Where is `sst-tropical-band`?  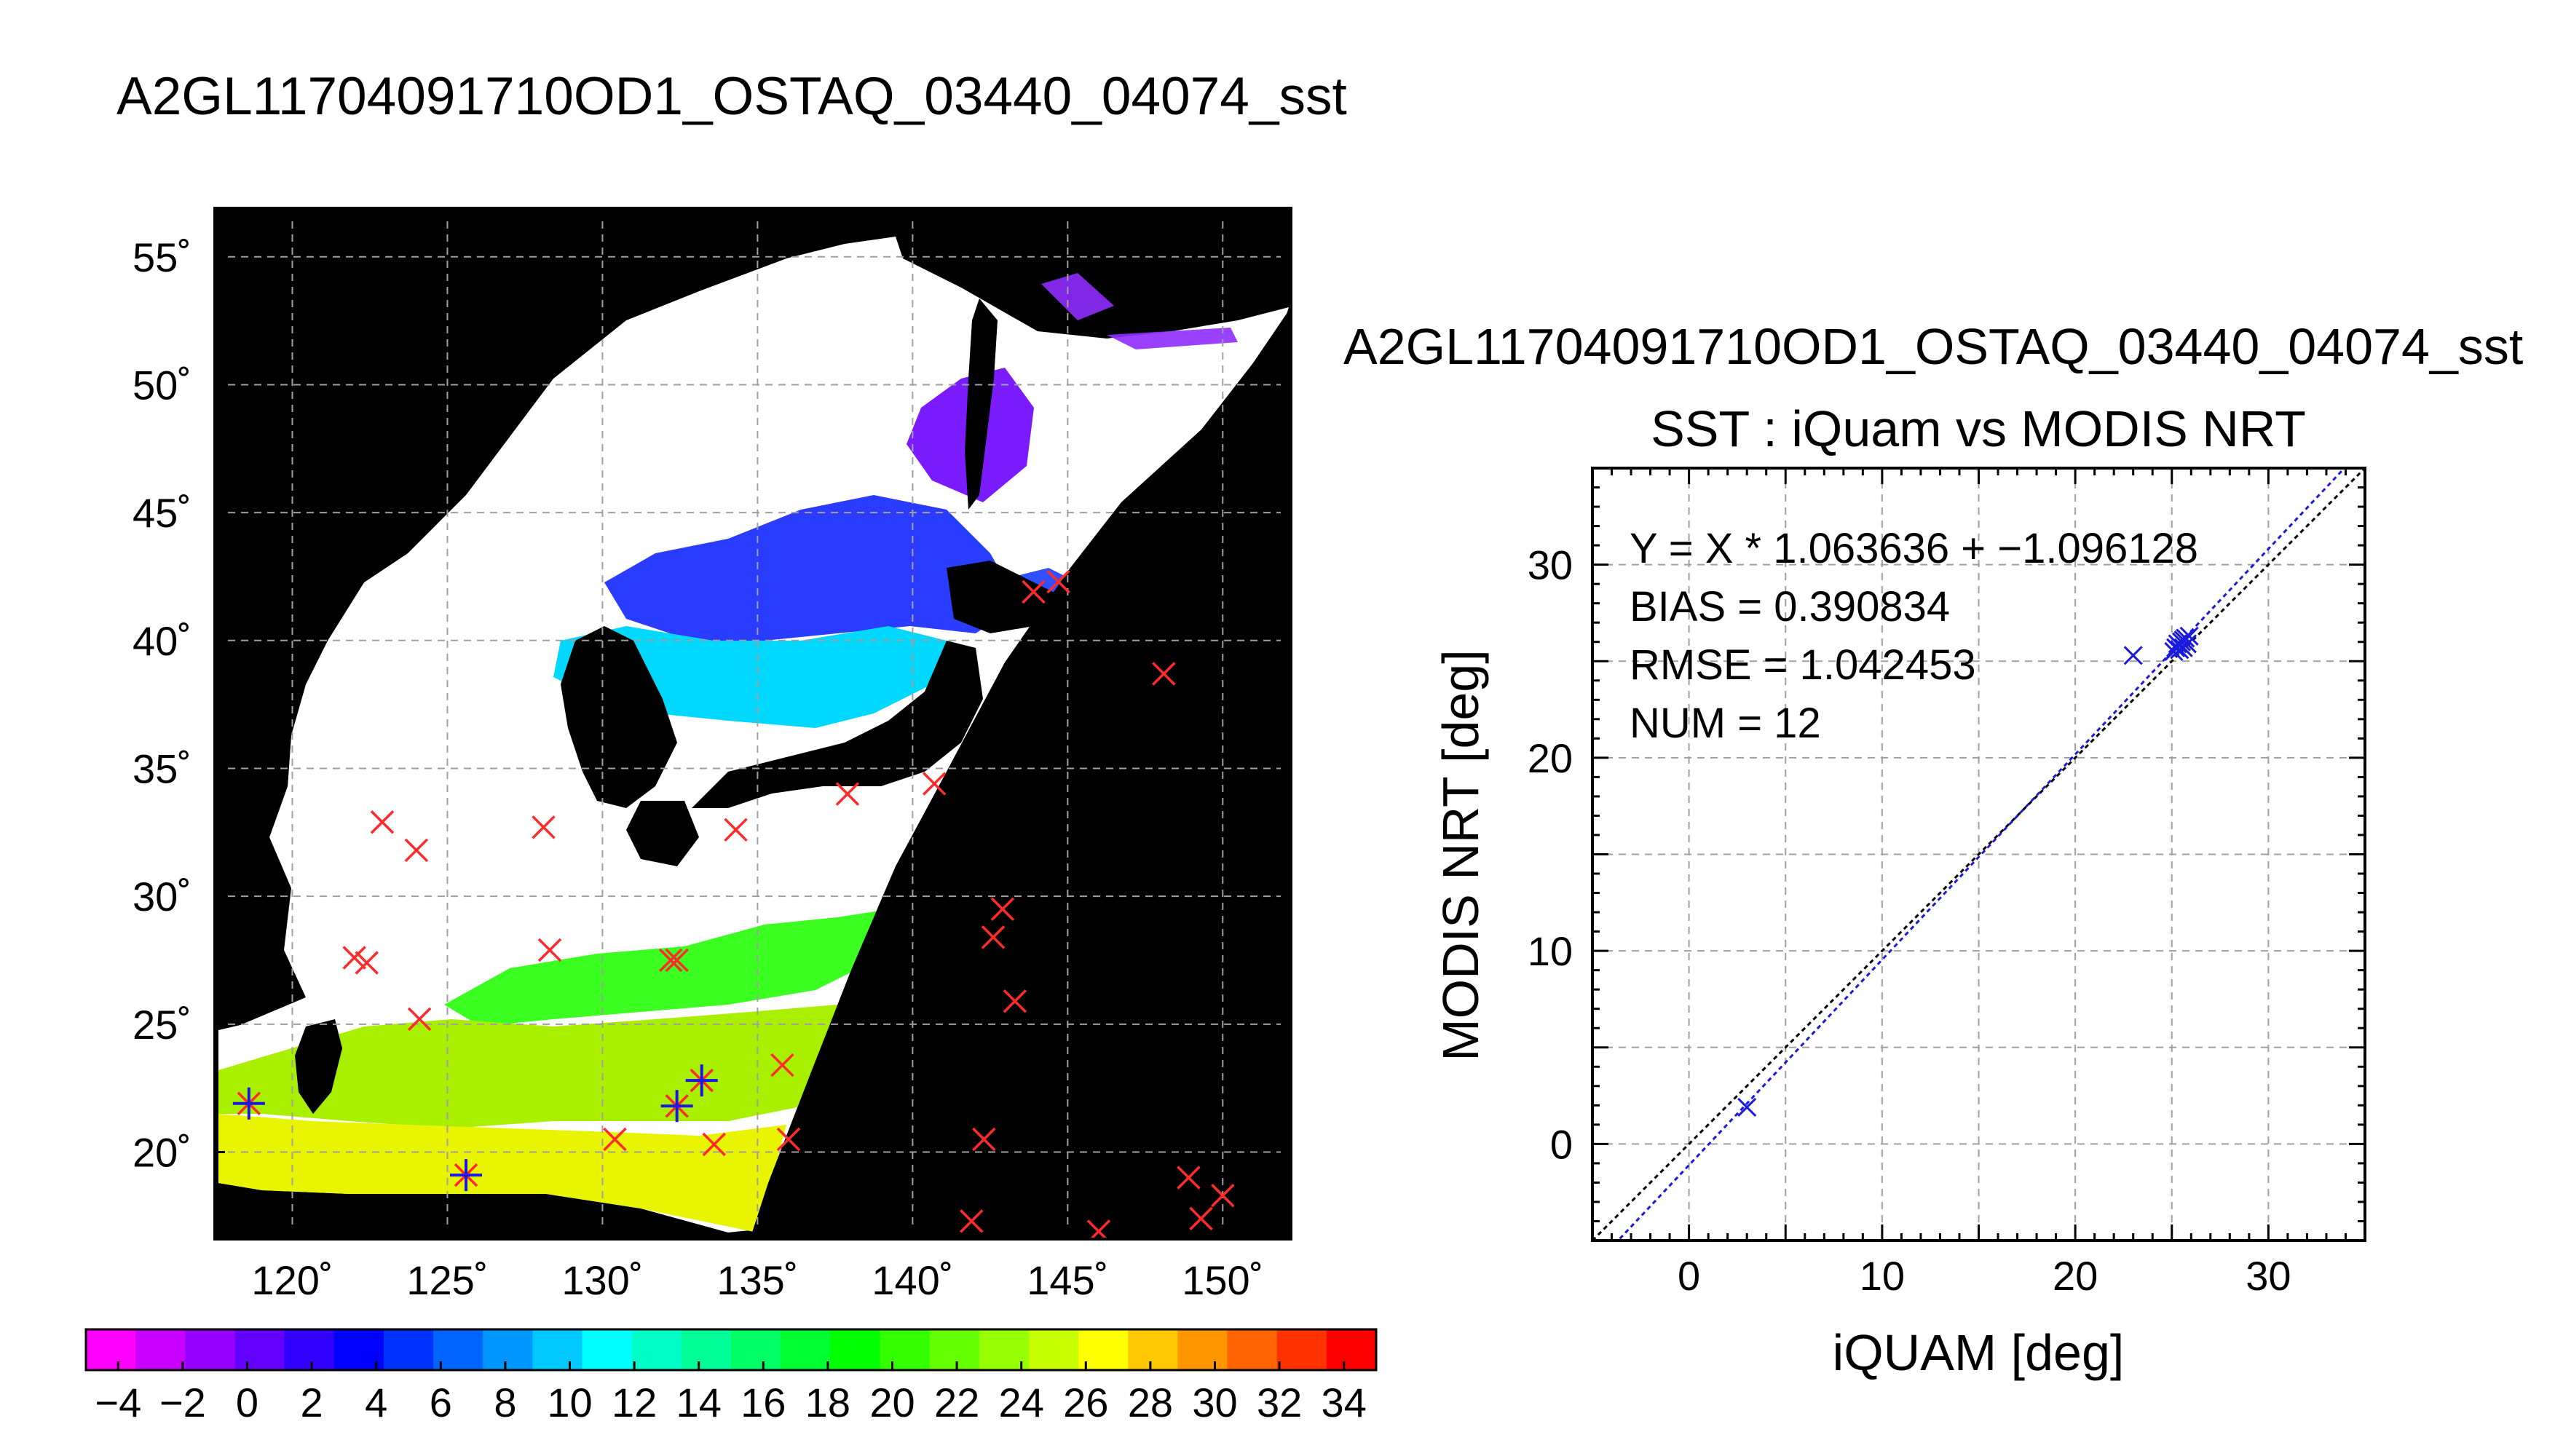 sst-tropical-band is located at coordinates (535, 1066).